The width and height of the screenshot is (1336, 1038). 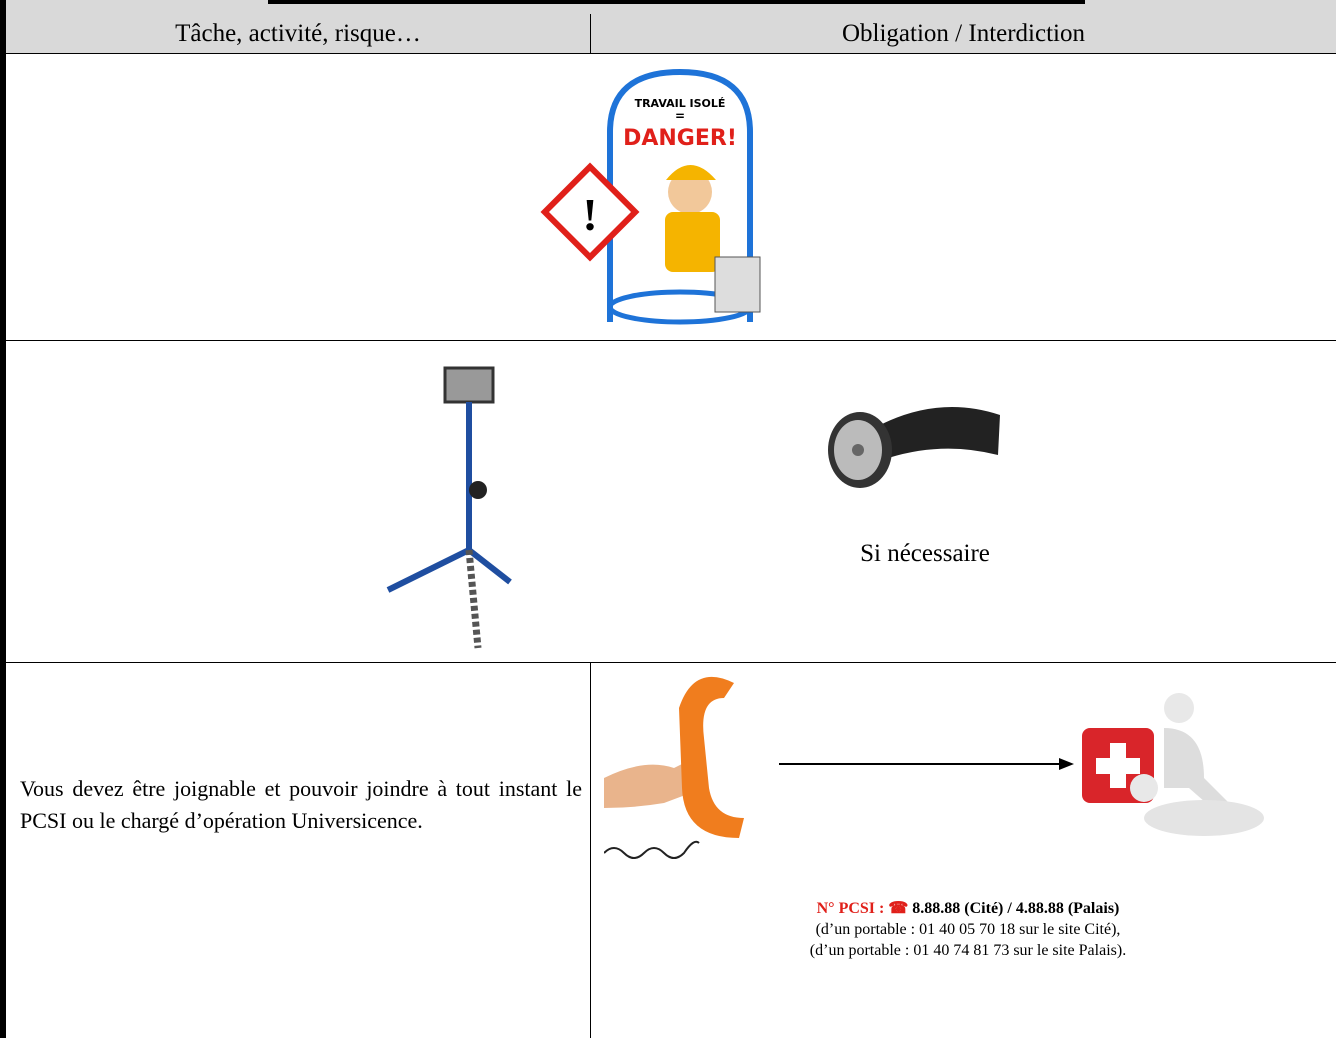 I want to click on poster-text: TRAVAIL ISOLÉ, so click(x=680, y=103).